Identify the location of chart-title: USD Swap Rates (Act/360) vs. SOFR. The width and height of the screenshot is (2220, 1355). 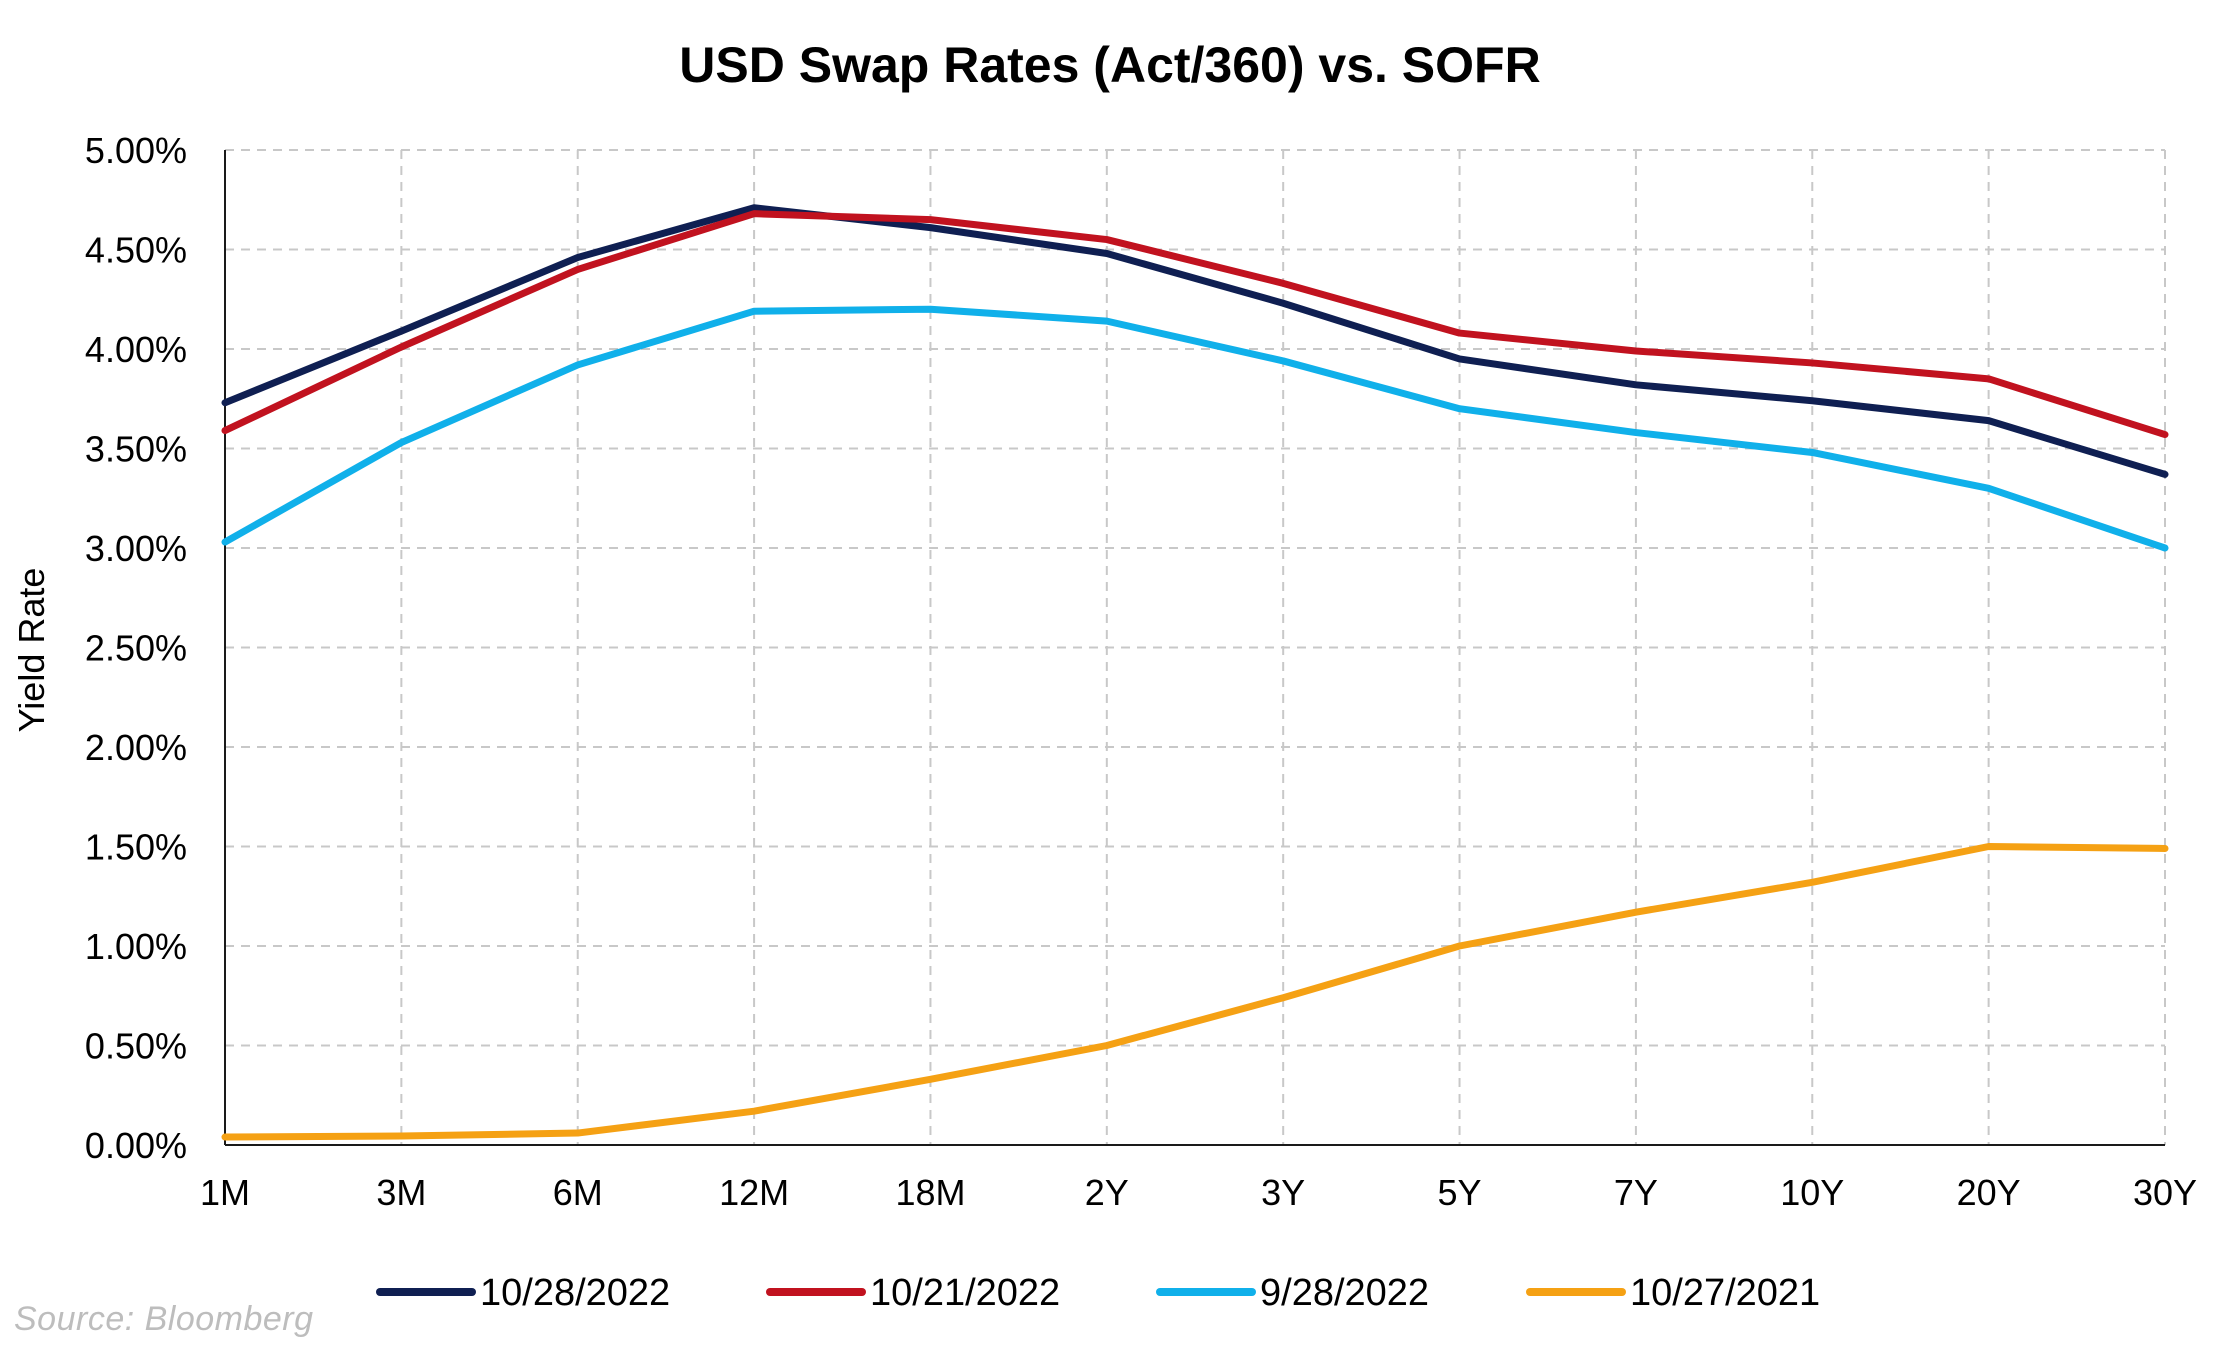
(1109, 65).